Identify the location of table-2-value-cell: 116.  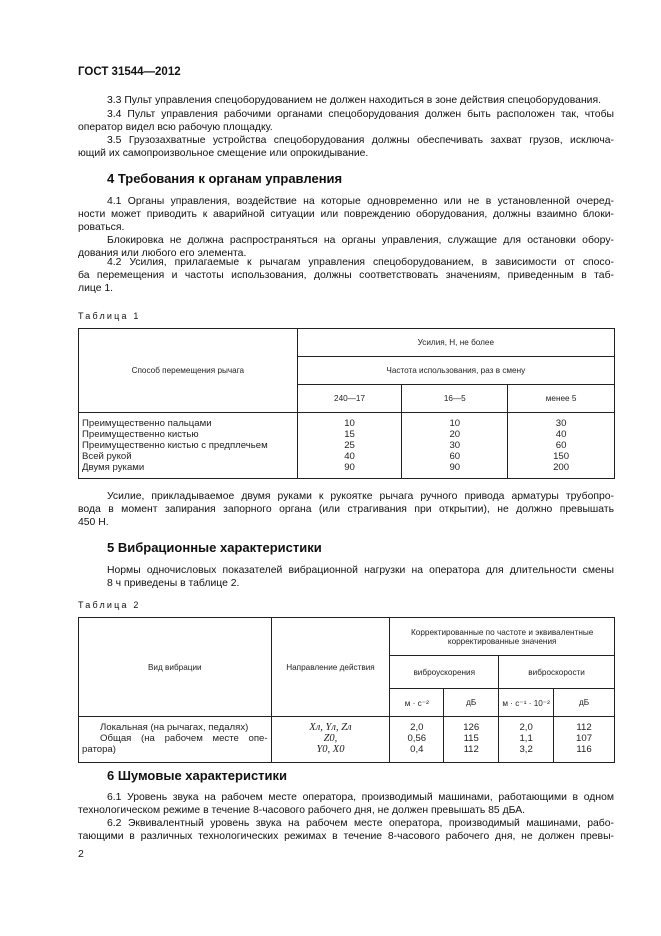
(584, 749).